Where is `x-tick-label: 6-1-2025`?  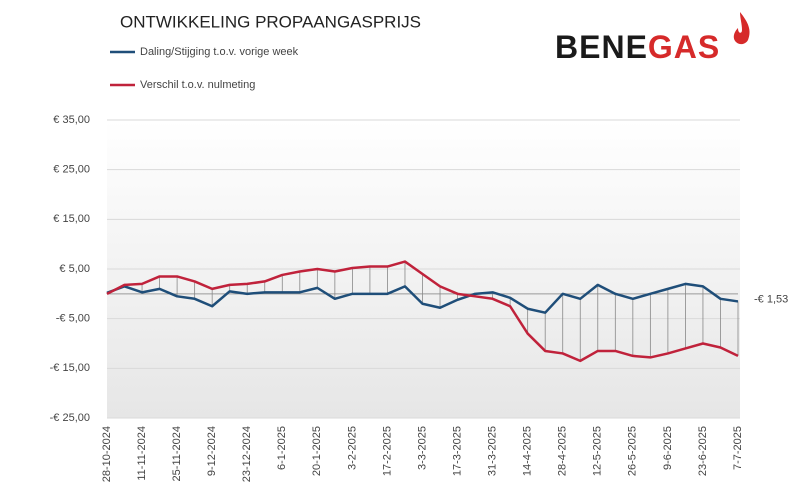 x-tick-label: 6-1-2025 is located at coordinates (282, 448).